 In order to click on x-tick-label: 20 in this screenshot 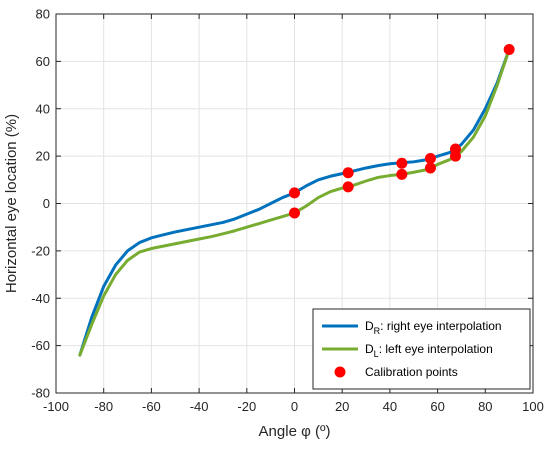, I will do `click(342, 406)`.